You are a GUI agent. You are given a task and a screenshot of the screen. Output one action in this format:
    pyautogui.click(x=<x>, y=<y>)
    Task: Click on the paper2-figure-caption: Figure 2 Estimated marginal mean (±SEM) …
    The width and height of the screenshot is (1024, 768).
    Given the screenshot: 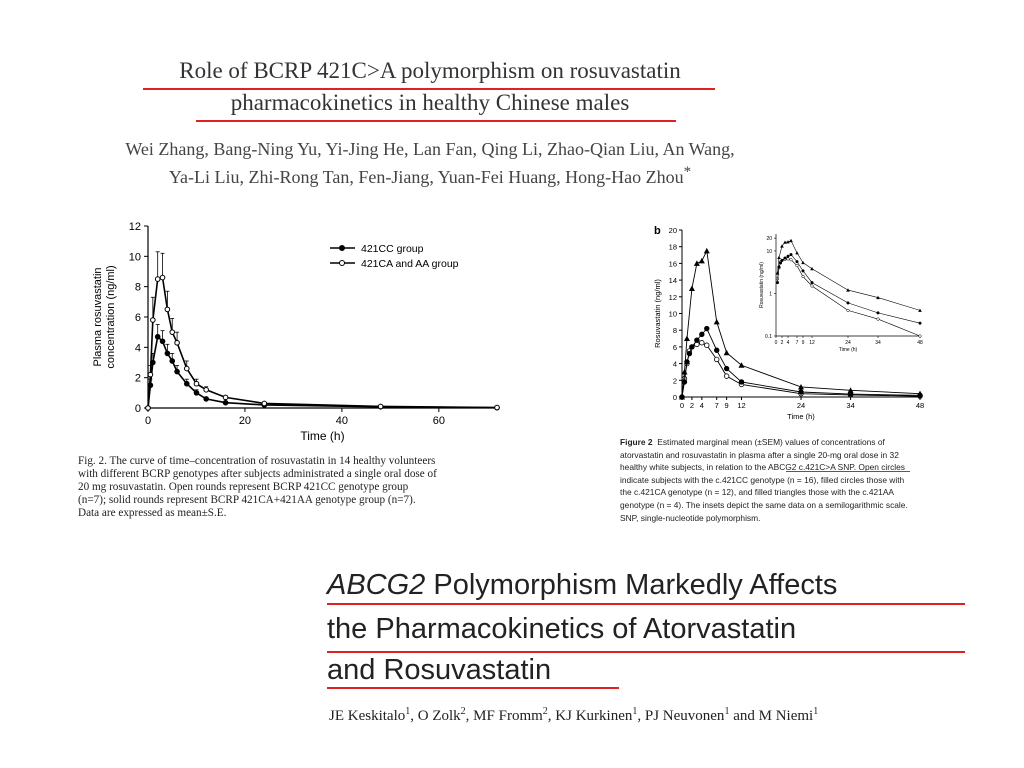 What is the action you would take?
    pyautogui.click(x=792, y=480)
    